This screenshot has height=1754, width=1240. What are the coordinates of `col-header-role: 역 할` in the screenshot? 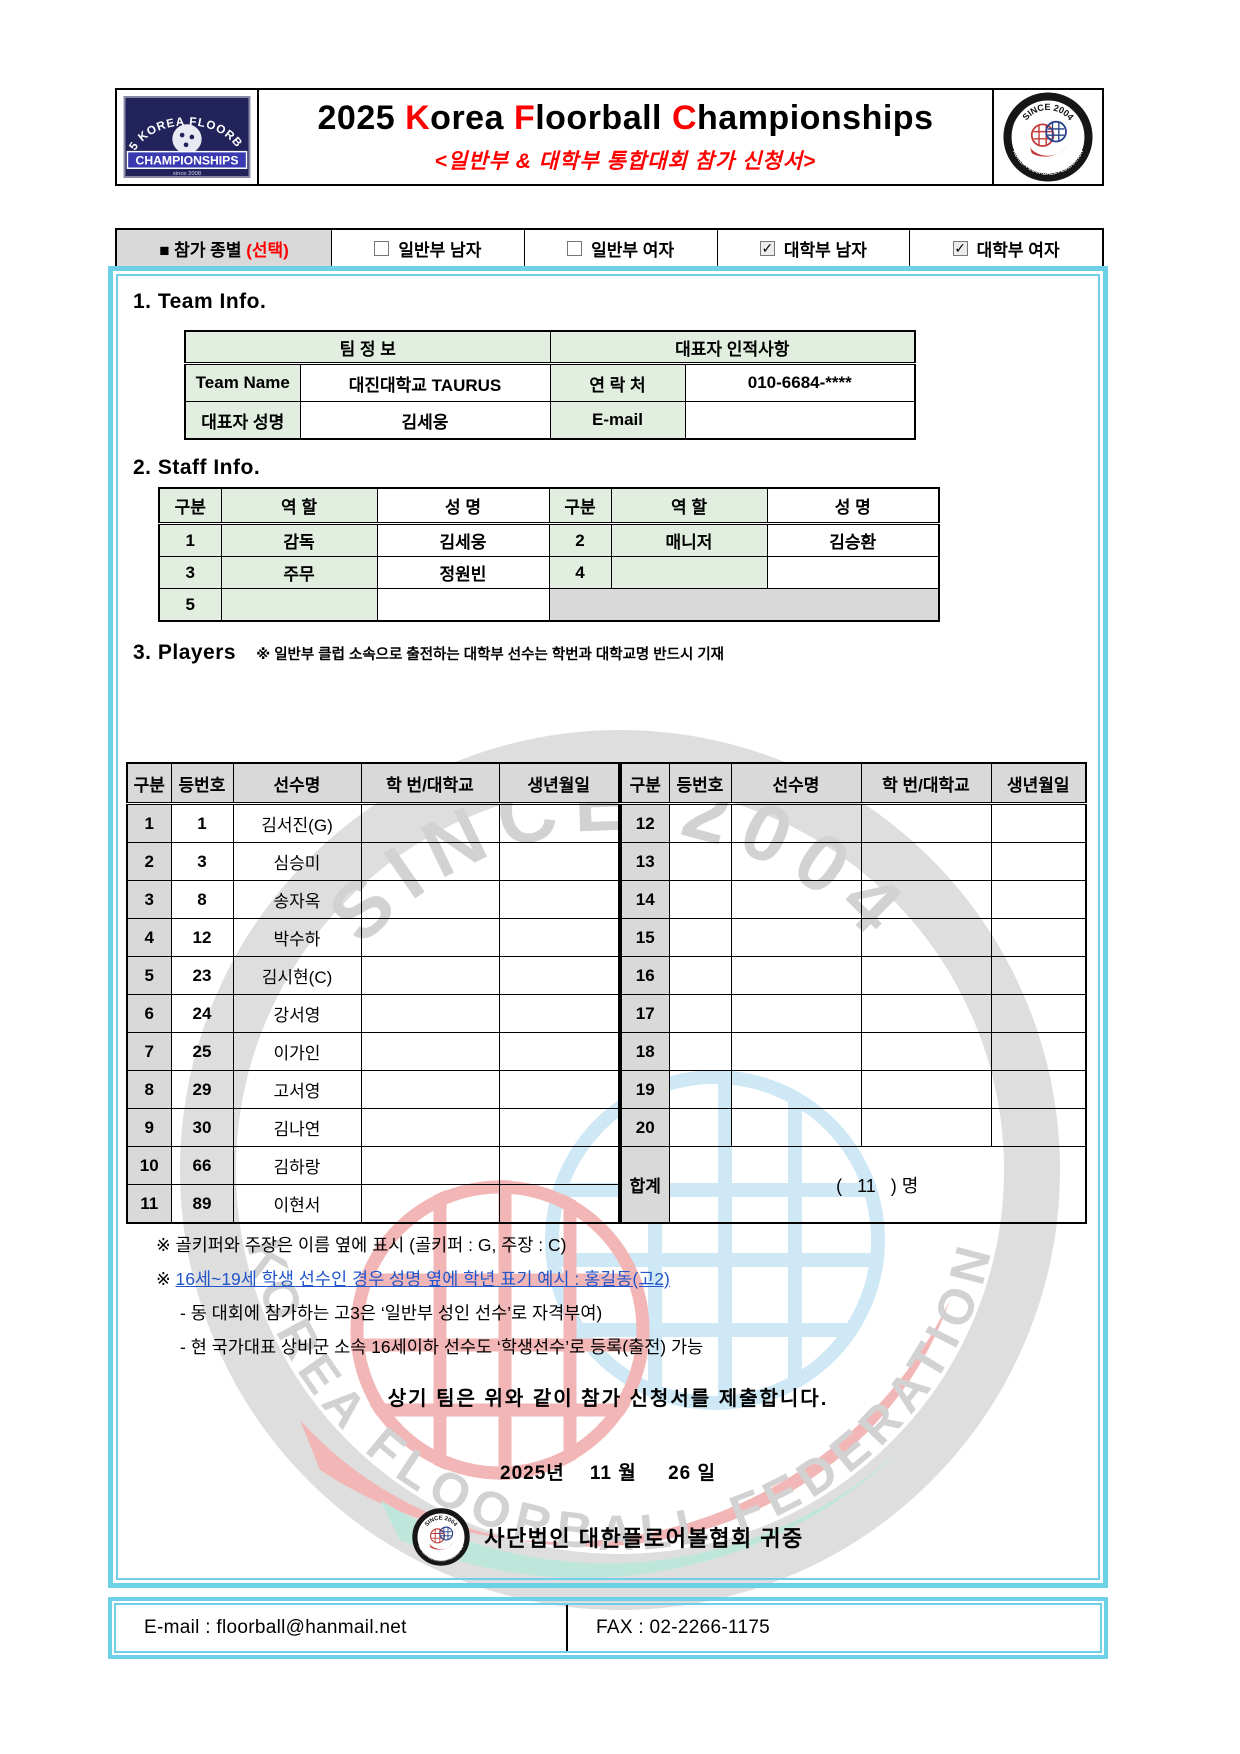 It's located at (299, 506).